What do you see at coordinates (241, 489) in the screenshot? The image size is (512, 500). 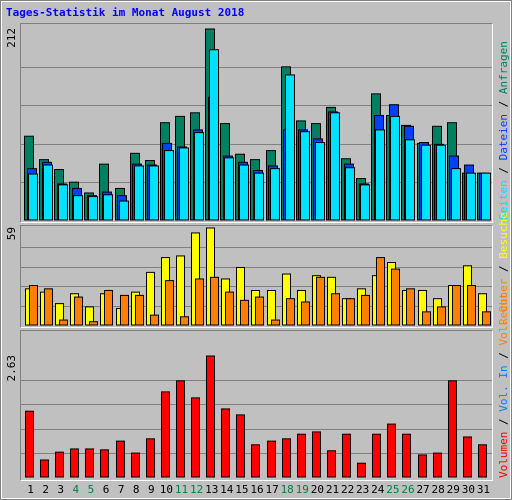 I see `x-tick-label: 15` at bounding box center [241, 489].